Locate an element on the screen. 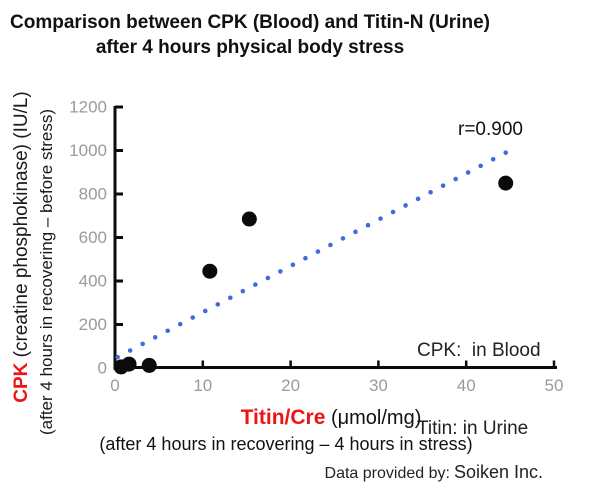 The width and height of the screenshot is (600, 496). data-credit: Data provided by: Soiken Inc. is located at coordinates (393, 472).